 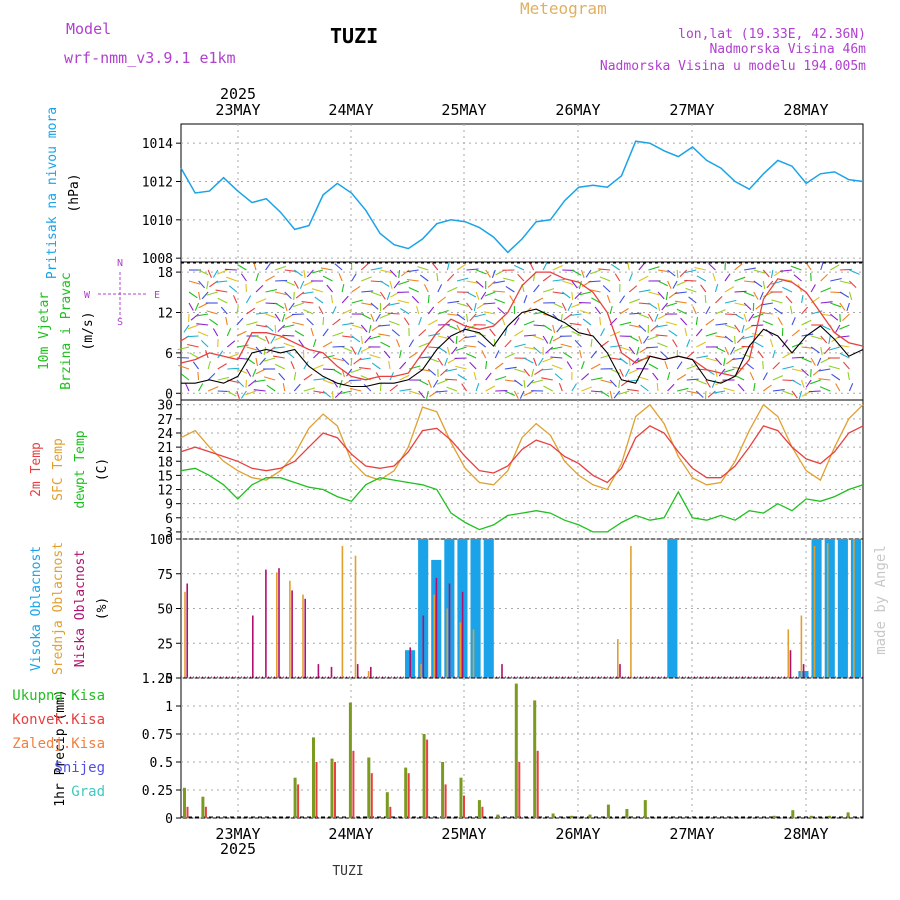 What do you see at coordinates (44, 331) in the screenshot?
I see `wind-ylabel-0: 10m Vjetar` at bounding box center [44, 331].